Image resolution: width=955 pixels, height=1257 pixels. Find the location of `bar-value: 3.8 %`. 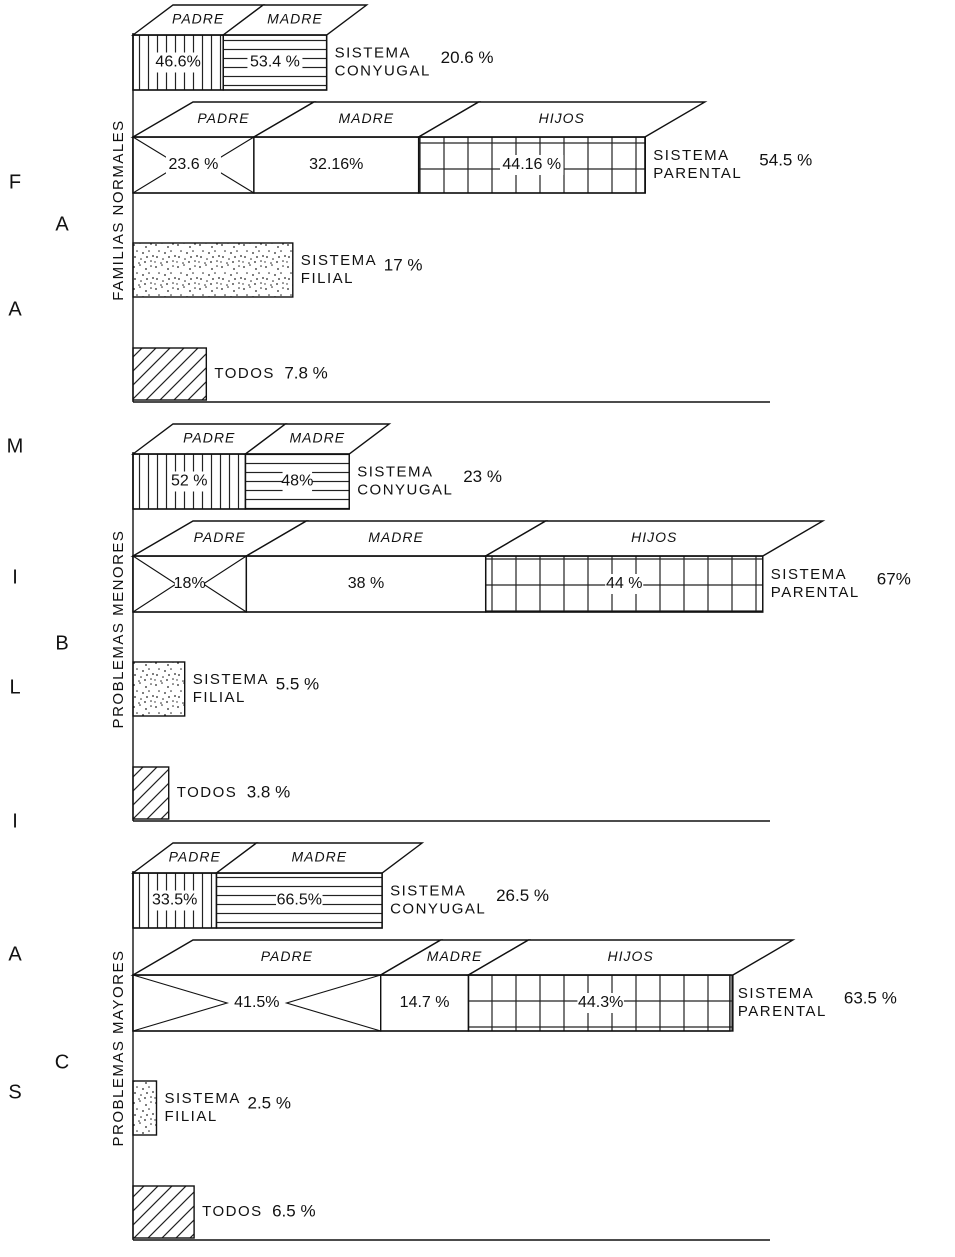

bar-value: 3.8 % is located at coordinates (268, 791).